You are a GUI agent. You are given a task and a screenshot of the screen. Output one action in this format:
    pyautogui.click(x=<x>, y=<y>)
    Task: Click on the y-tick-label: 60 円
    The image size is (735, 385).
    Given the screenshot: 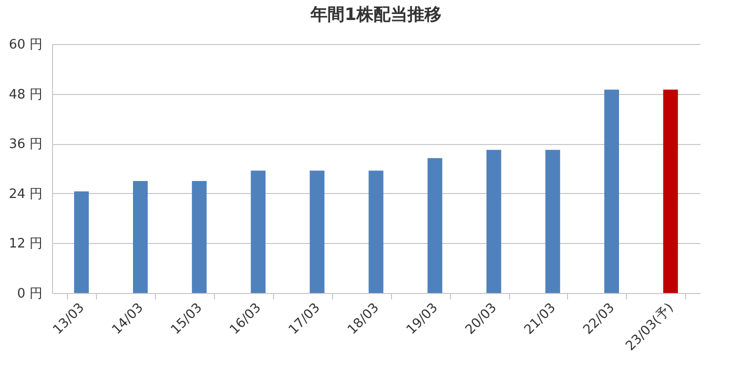 What is the action you would take?
    pyautogui.click(x=25, y=45)
    